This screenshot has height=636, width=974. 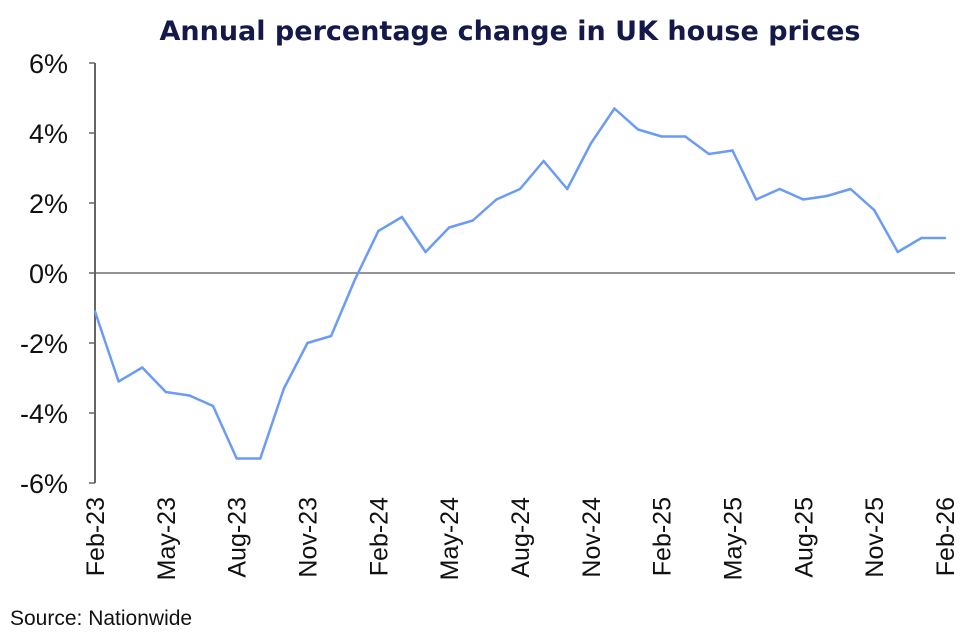 I want to click on x-tick-label: Nov-25, so click(x=875, y=537).